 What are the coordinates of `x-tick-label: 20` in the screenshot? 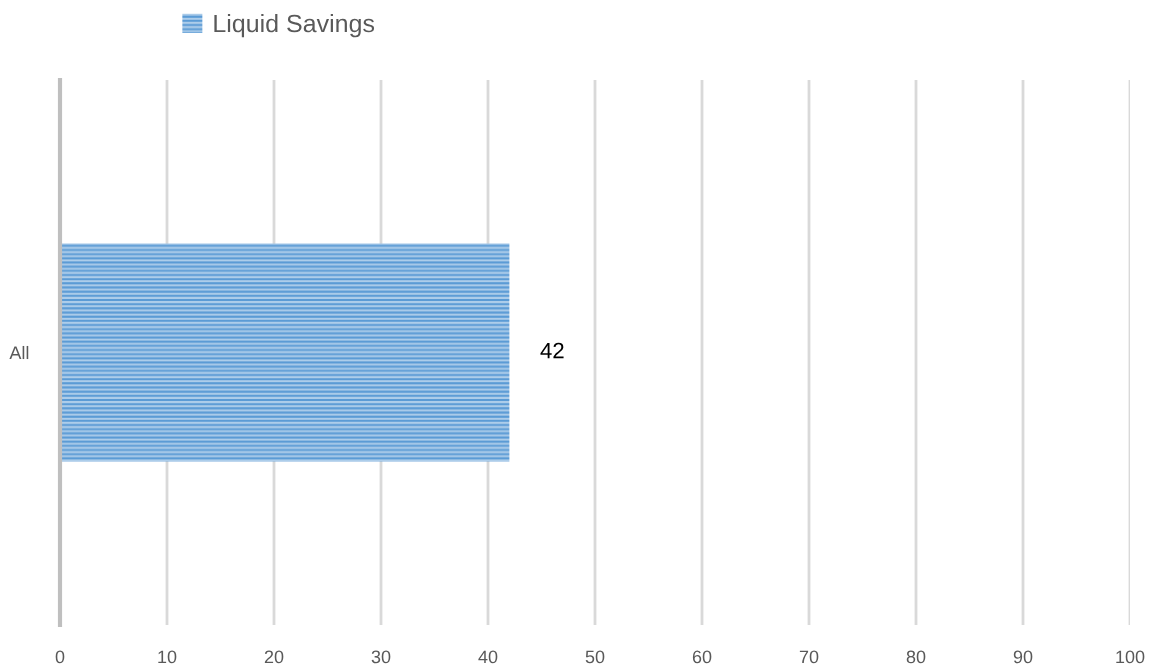 It's located at (274, 657).